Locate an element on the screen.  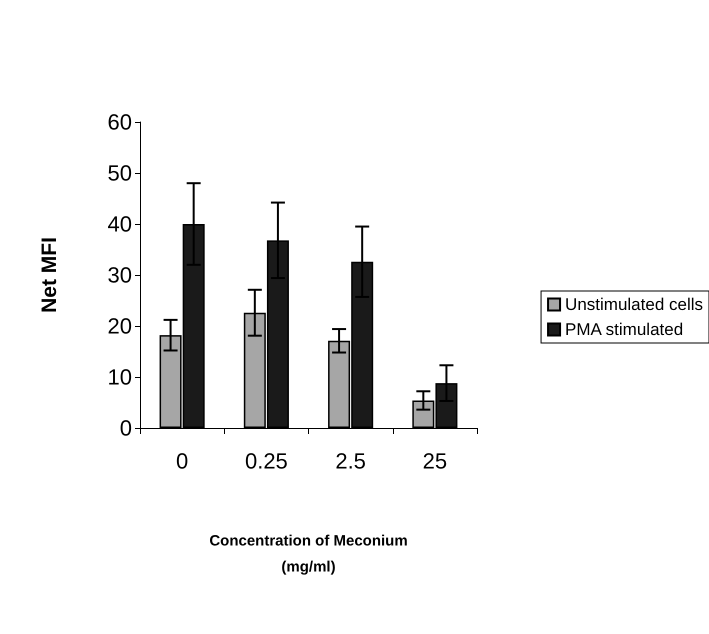
x-tick-label: 25 is located at coordinates (435, 461).